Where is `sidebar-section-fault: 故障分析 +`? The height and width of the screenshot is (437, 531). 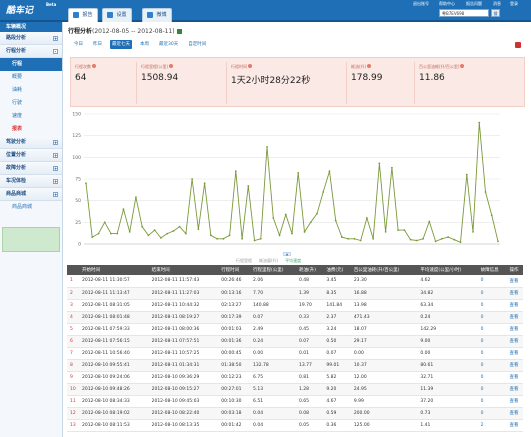 sidebar-section-fault: 故障分析 + is located at coordinates (31, 168).